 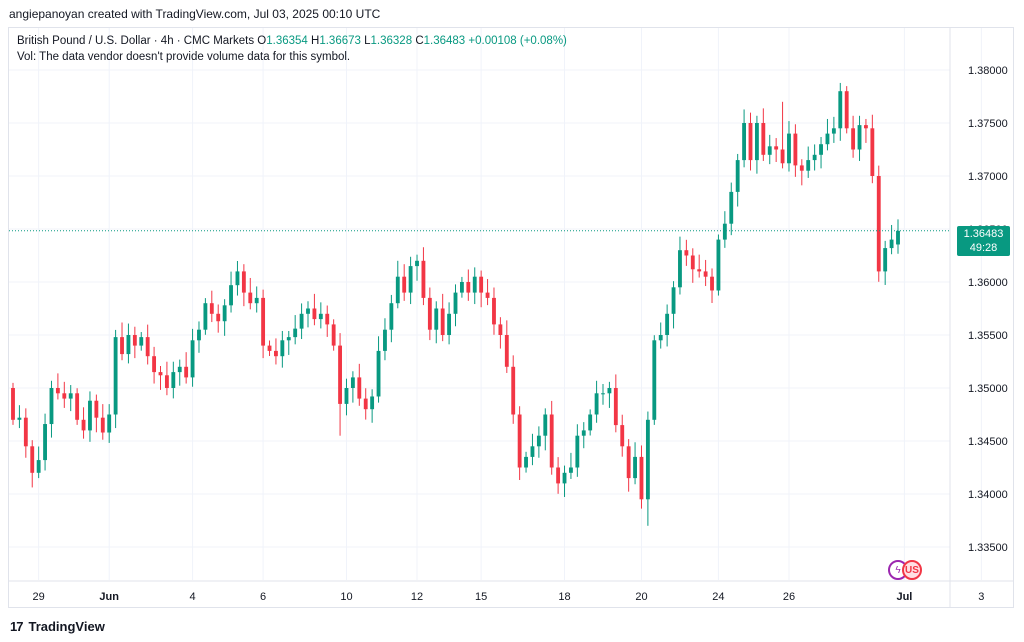 I want to click on x-tick-label: 10, so click(x=346, y=597).